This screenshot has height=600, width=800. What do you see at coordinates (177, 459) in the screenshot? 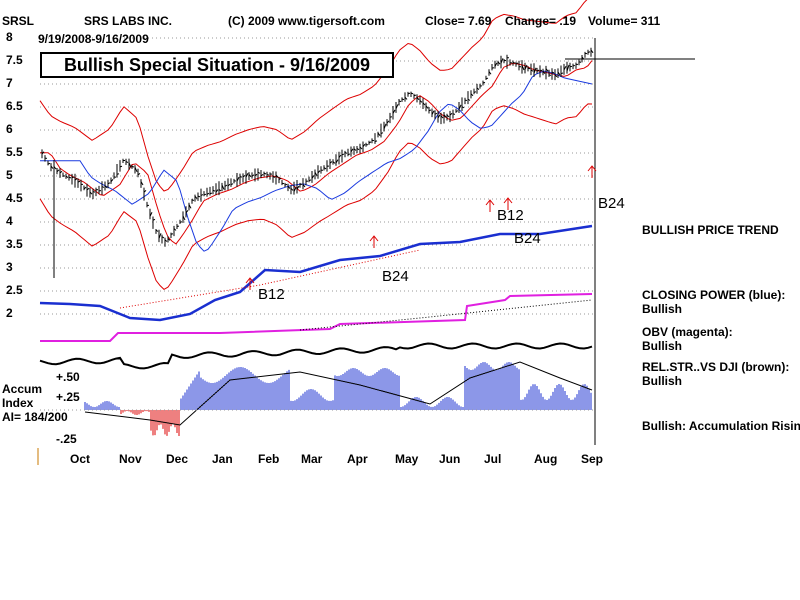
I see `x-tick-label: Dec` at bounding box center [177, 459].